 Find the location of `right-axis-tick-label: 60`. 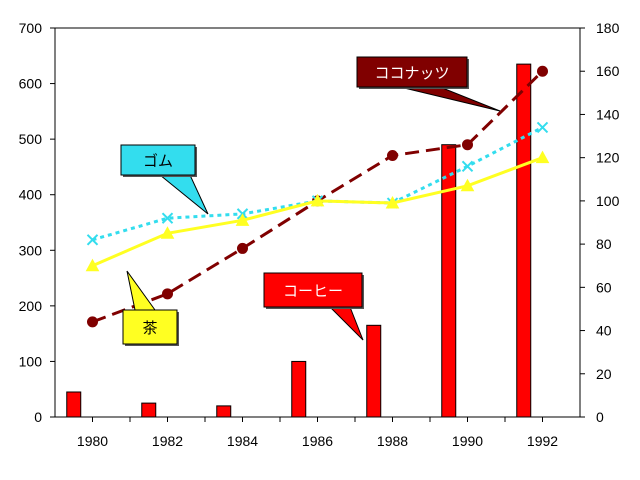

right-axis-tick-label: 60 is located at coordinates (604, 287).